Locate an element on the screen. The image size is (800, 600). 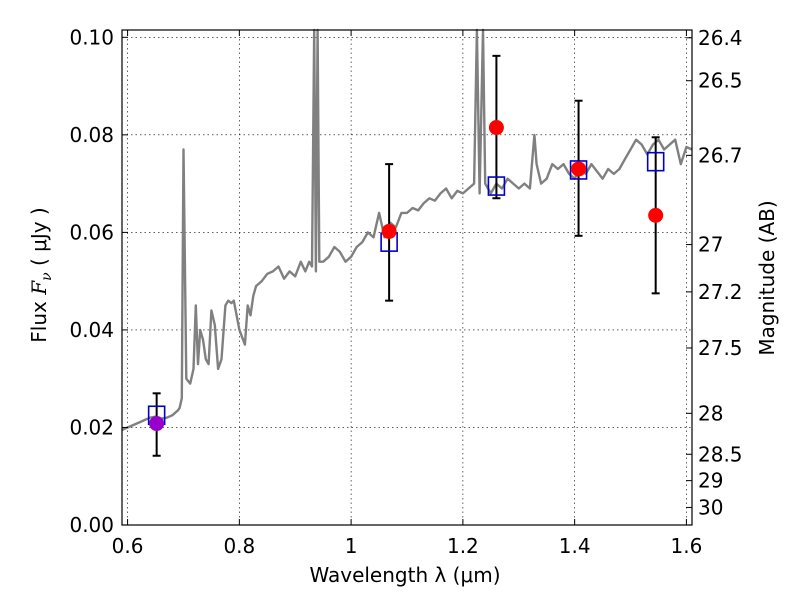
x-tick-label: 1.6 is located at coordinates (687, 546).